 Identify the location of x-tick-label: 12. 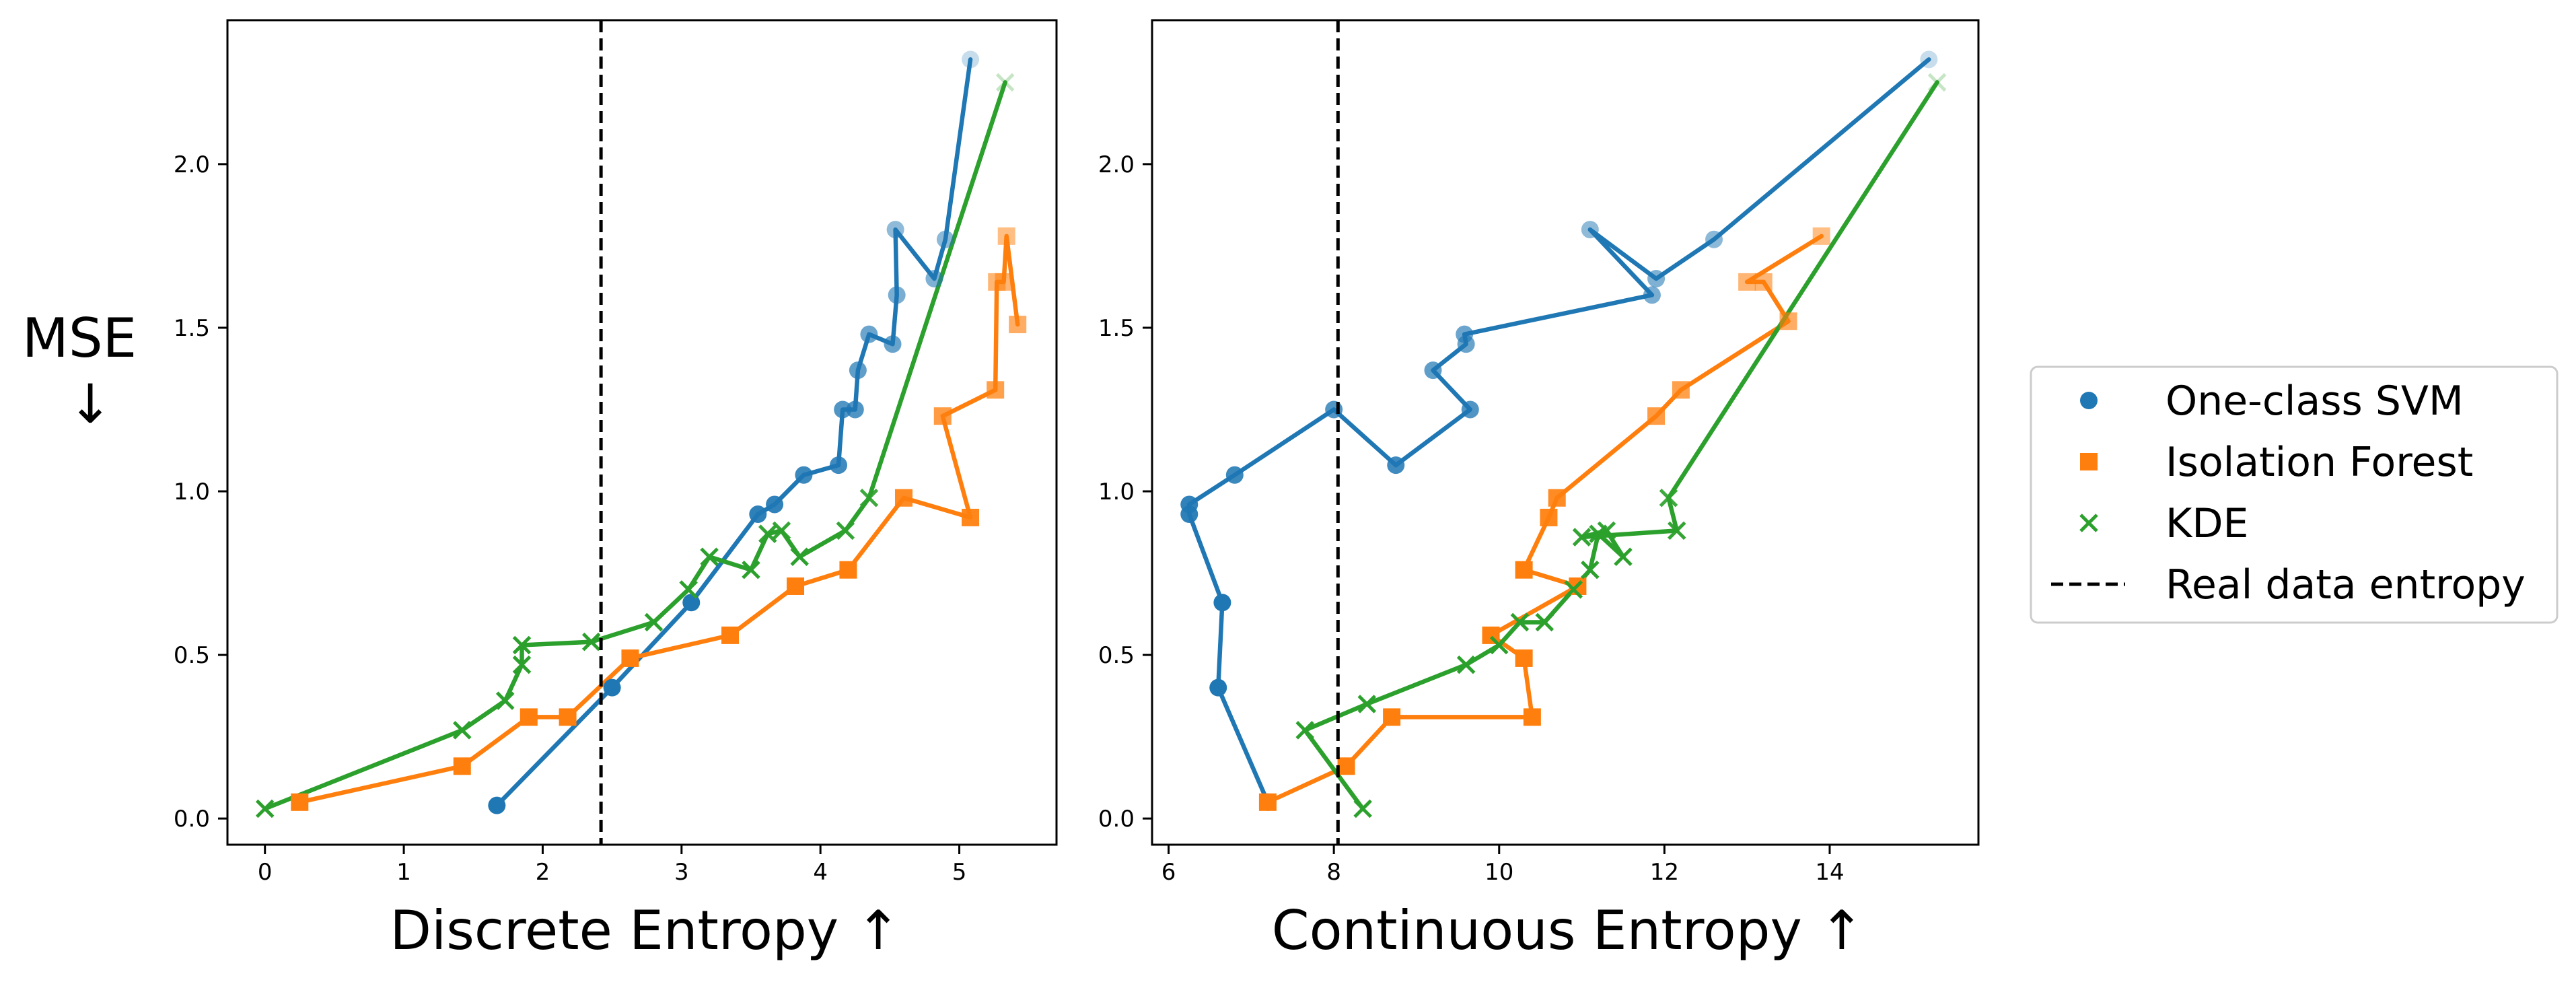
(1664, 872).